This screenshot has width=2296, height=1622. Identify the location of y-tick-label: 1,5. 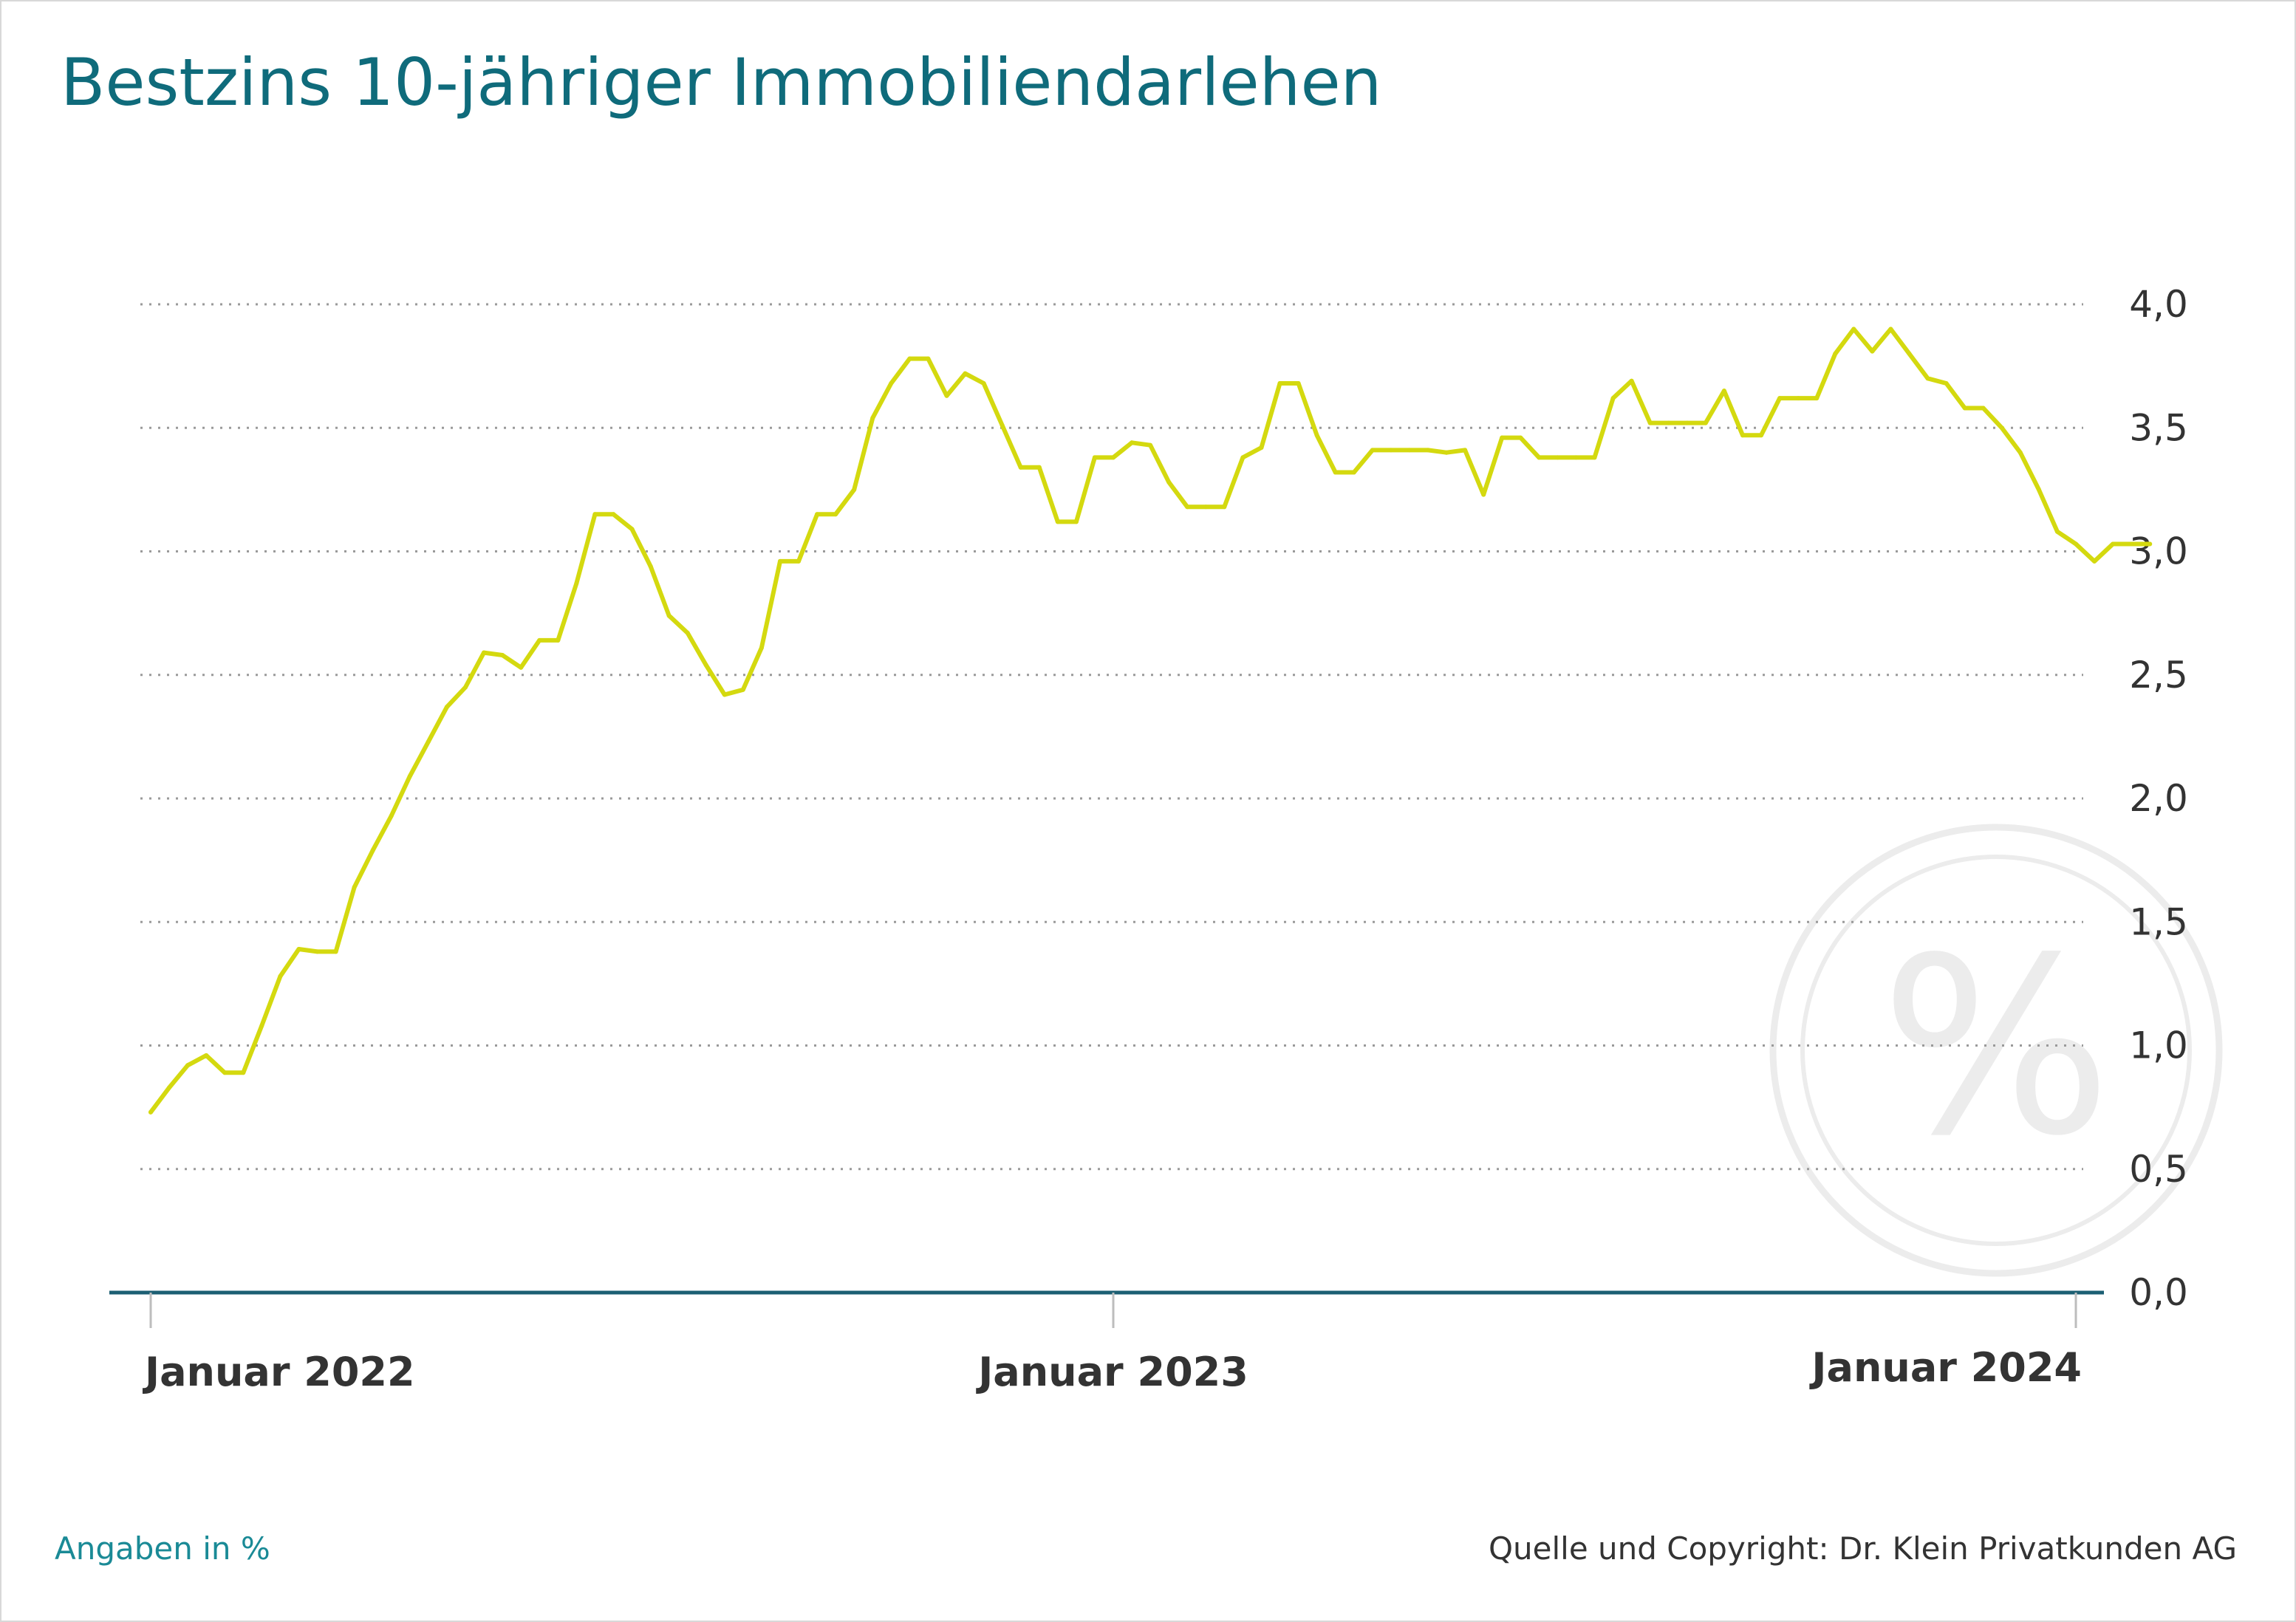
(2159, 922).